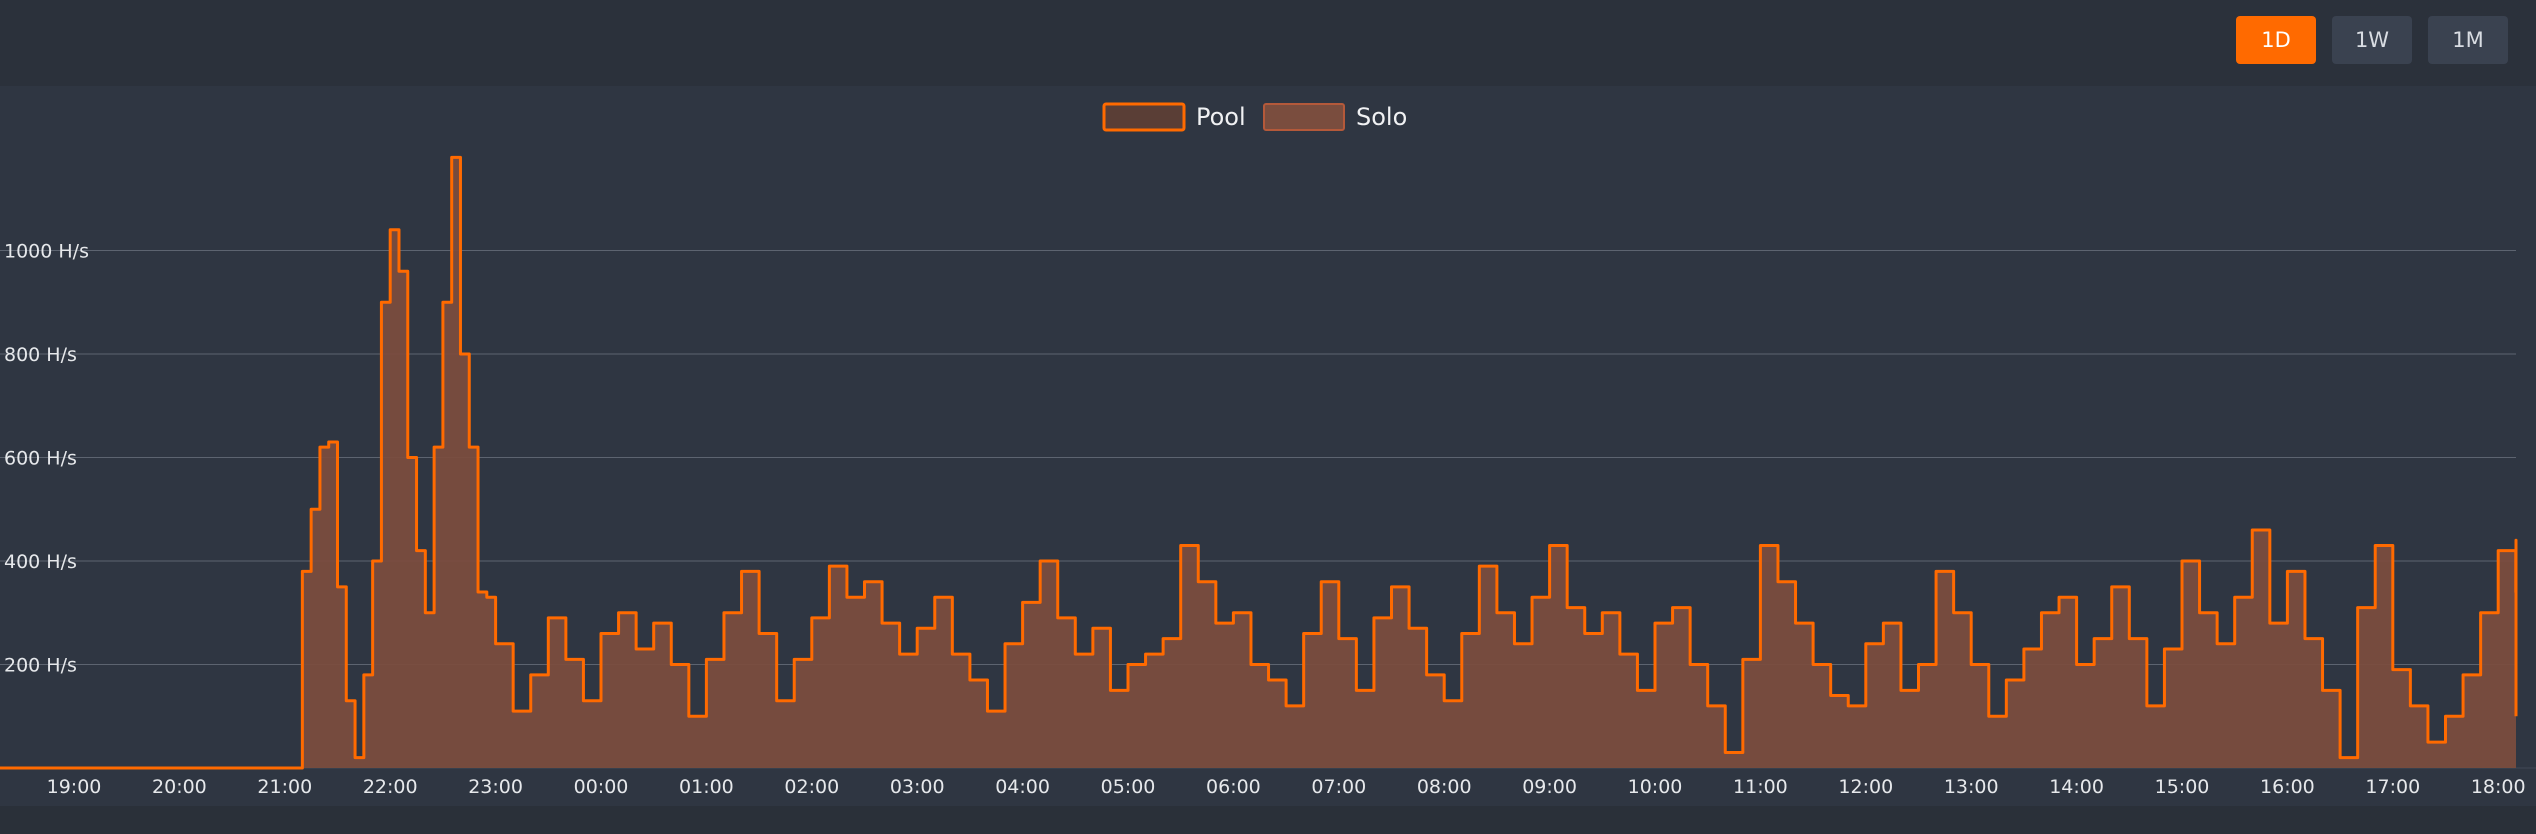 This screenshot has height=834, width=2536. What do you see at coordinates (40, 666) in the screenshot?
I see `y-tick-label: 200 H/s` at bounding box center [40, 666].